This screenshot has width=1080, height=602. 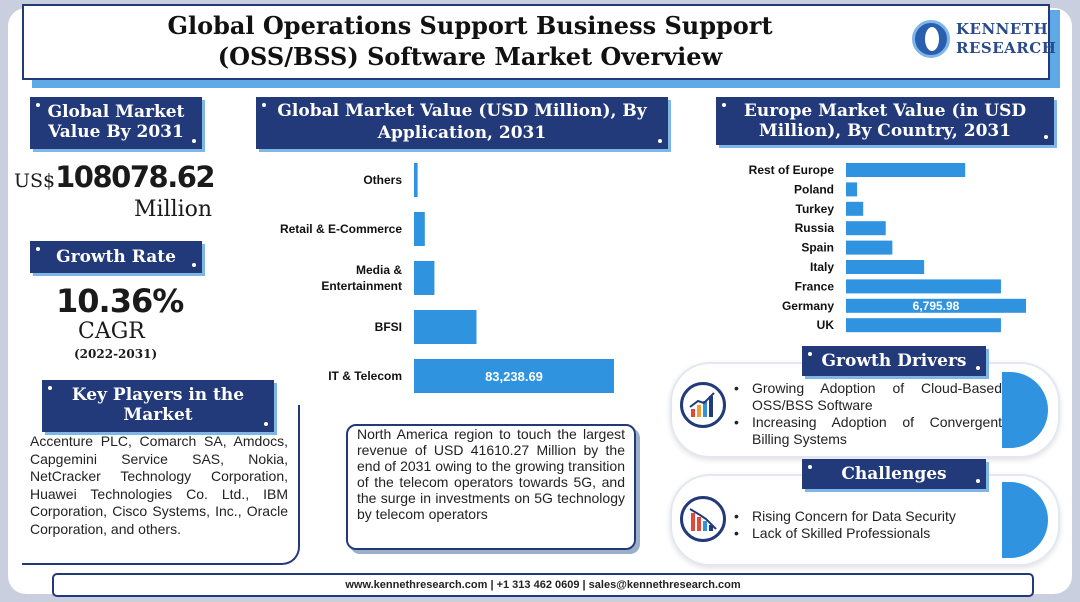 I want to click on data-label: 83,238.69, so click(x=514, y=376).